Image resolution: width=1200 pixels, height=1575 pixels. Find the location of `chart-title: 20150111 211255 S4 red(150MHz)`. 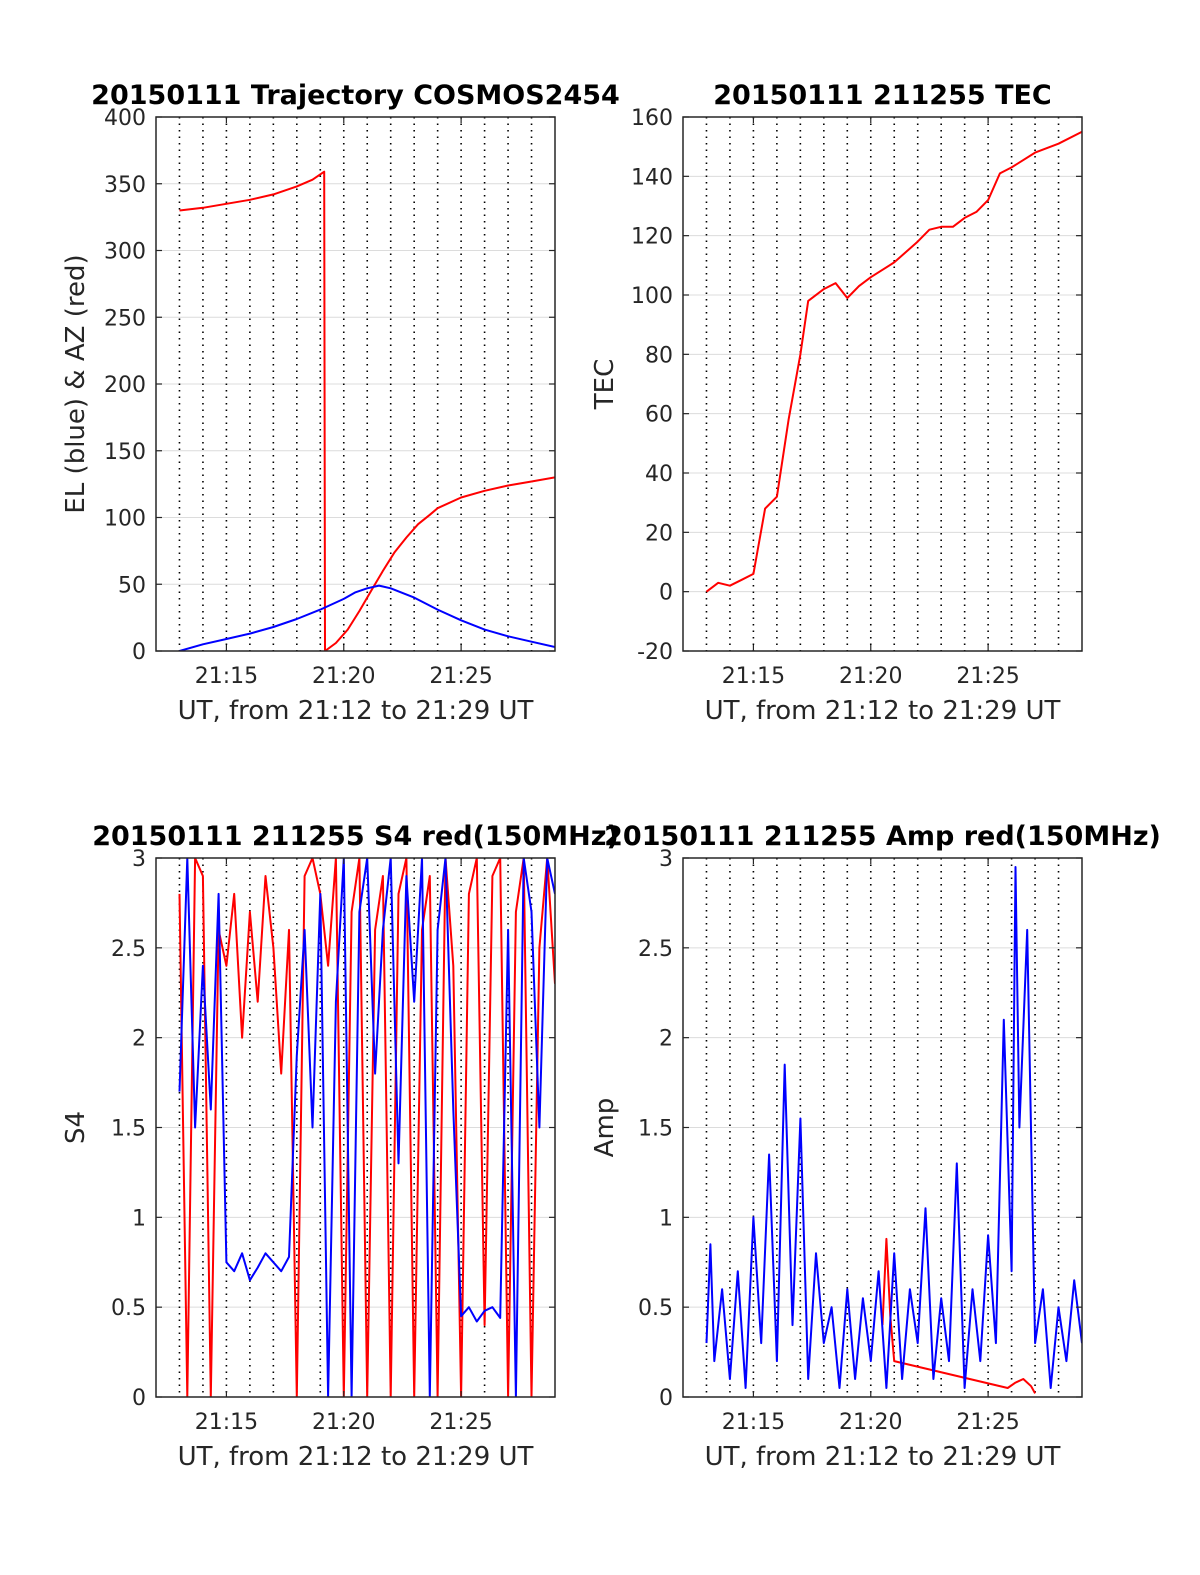

chart-title: 20150111 211255 S4 red(150MHz) is located at coordinates (355, 836).